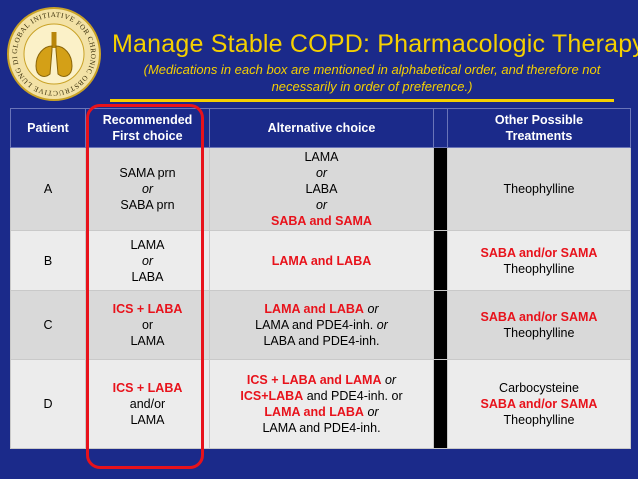 The width and height of the screenshot is (638, 479). I want to click on header-other-line2: Treatments, so click(539, 136).